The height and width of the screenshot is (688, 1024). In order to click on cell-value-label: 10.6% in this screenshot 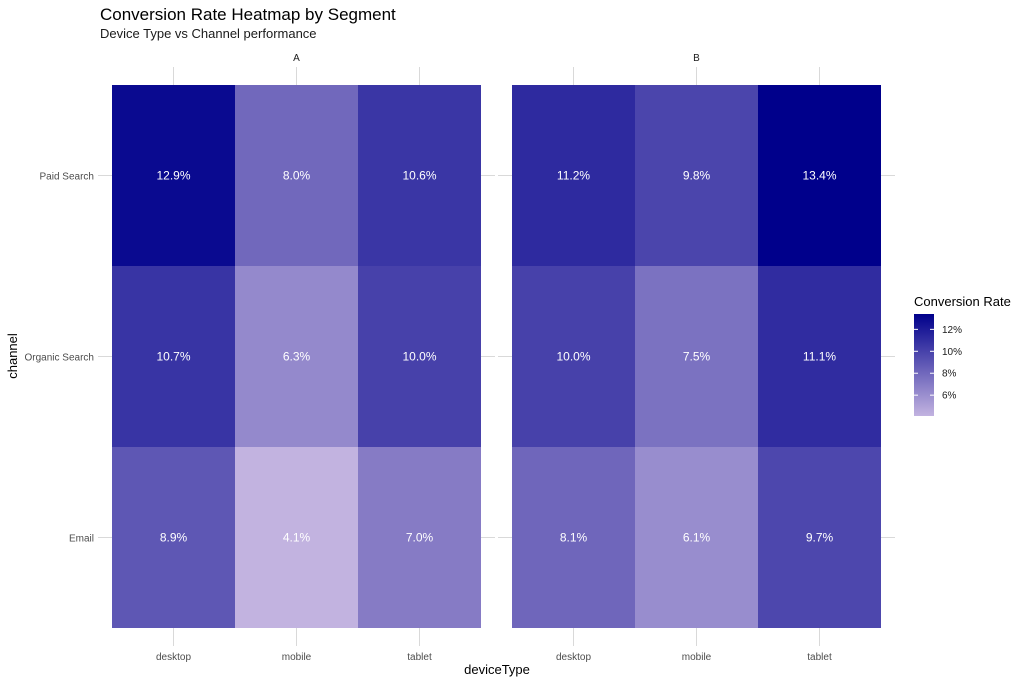, I will do `click(419, 176)`.